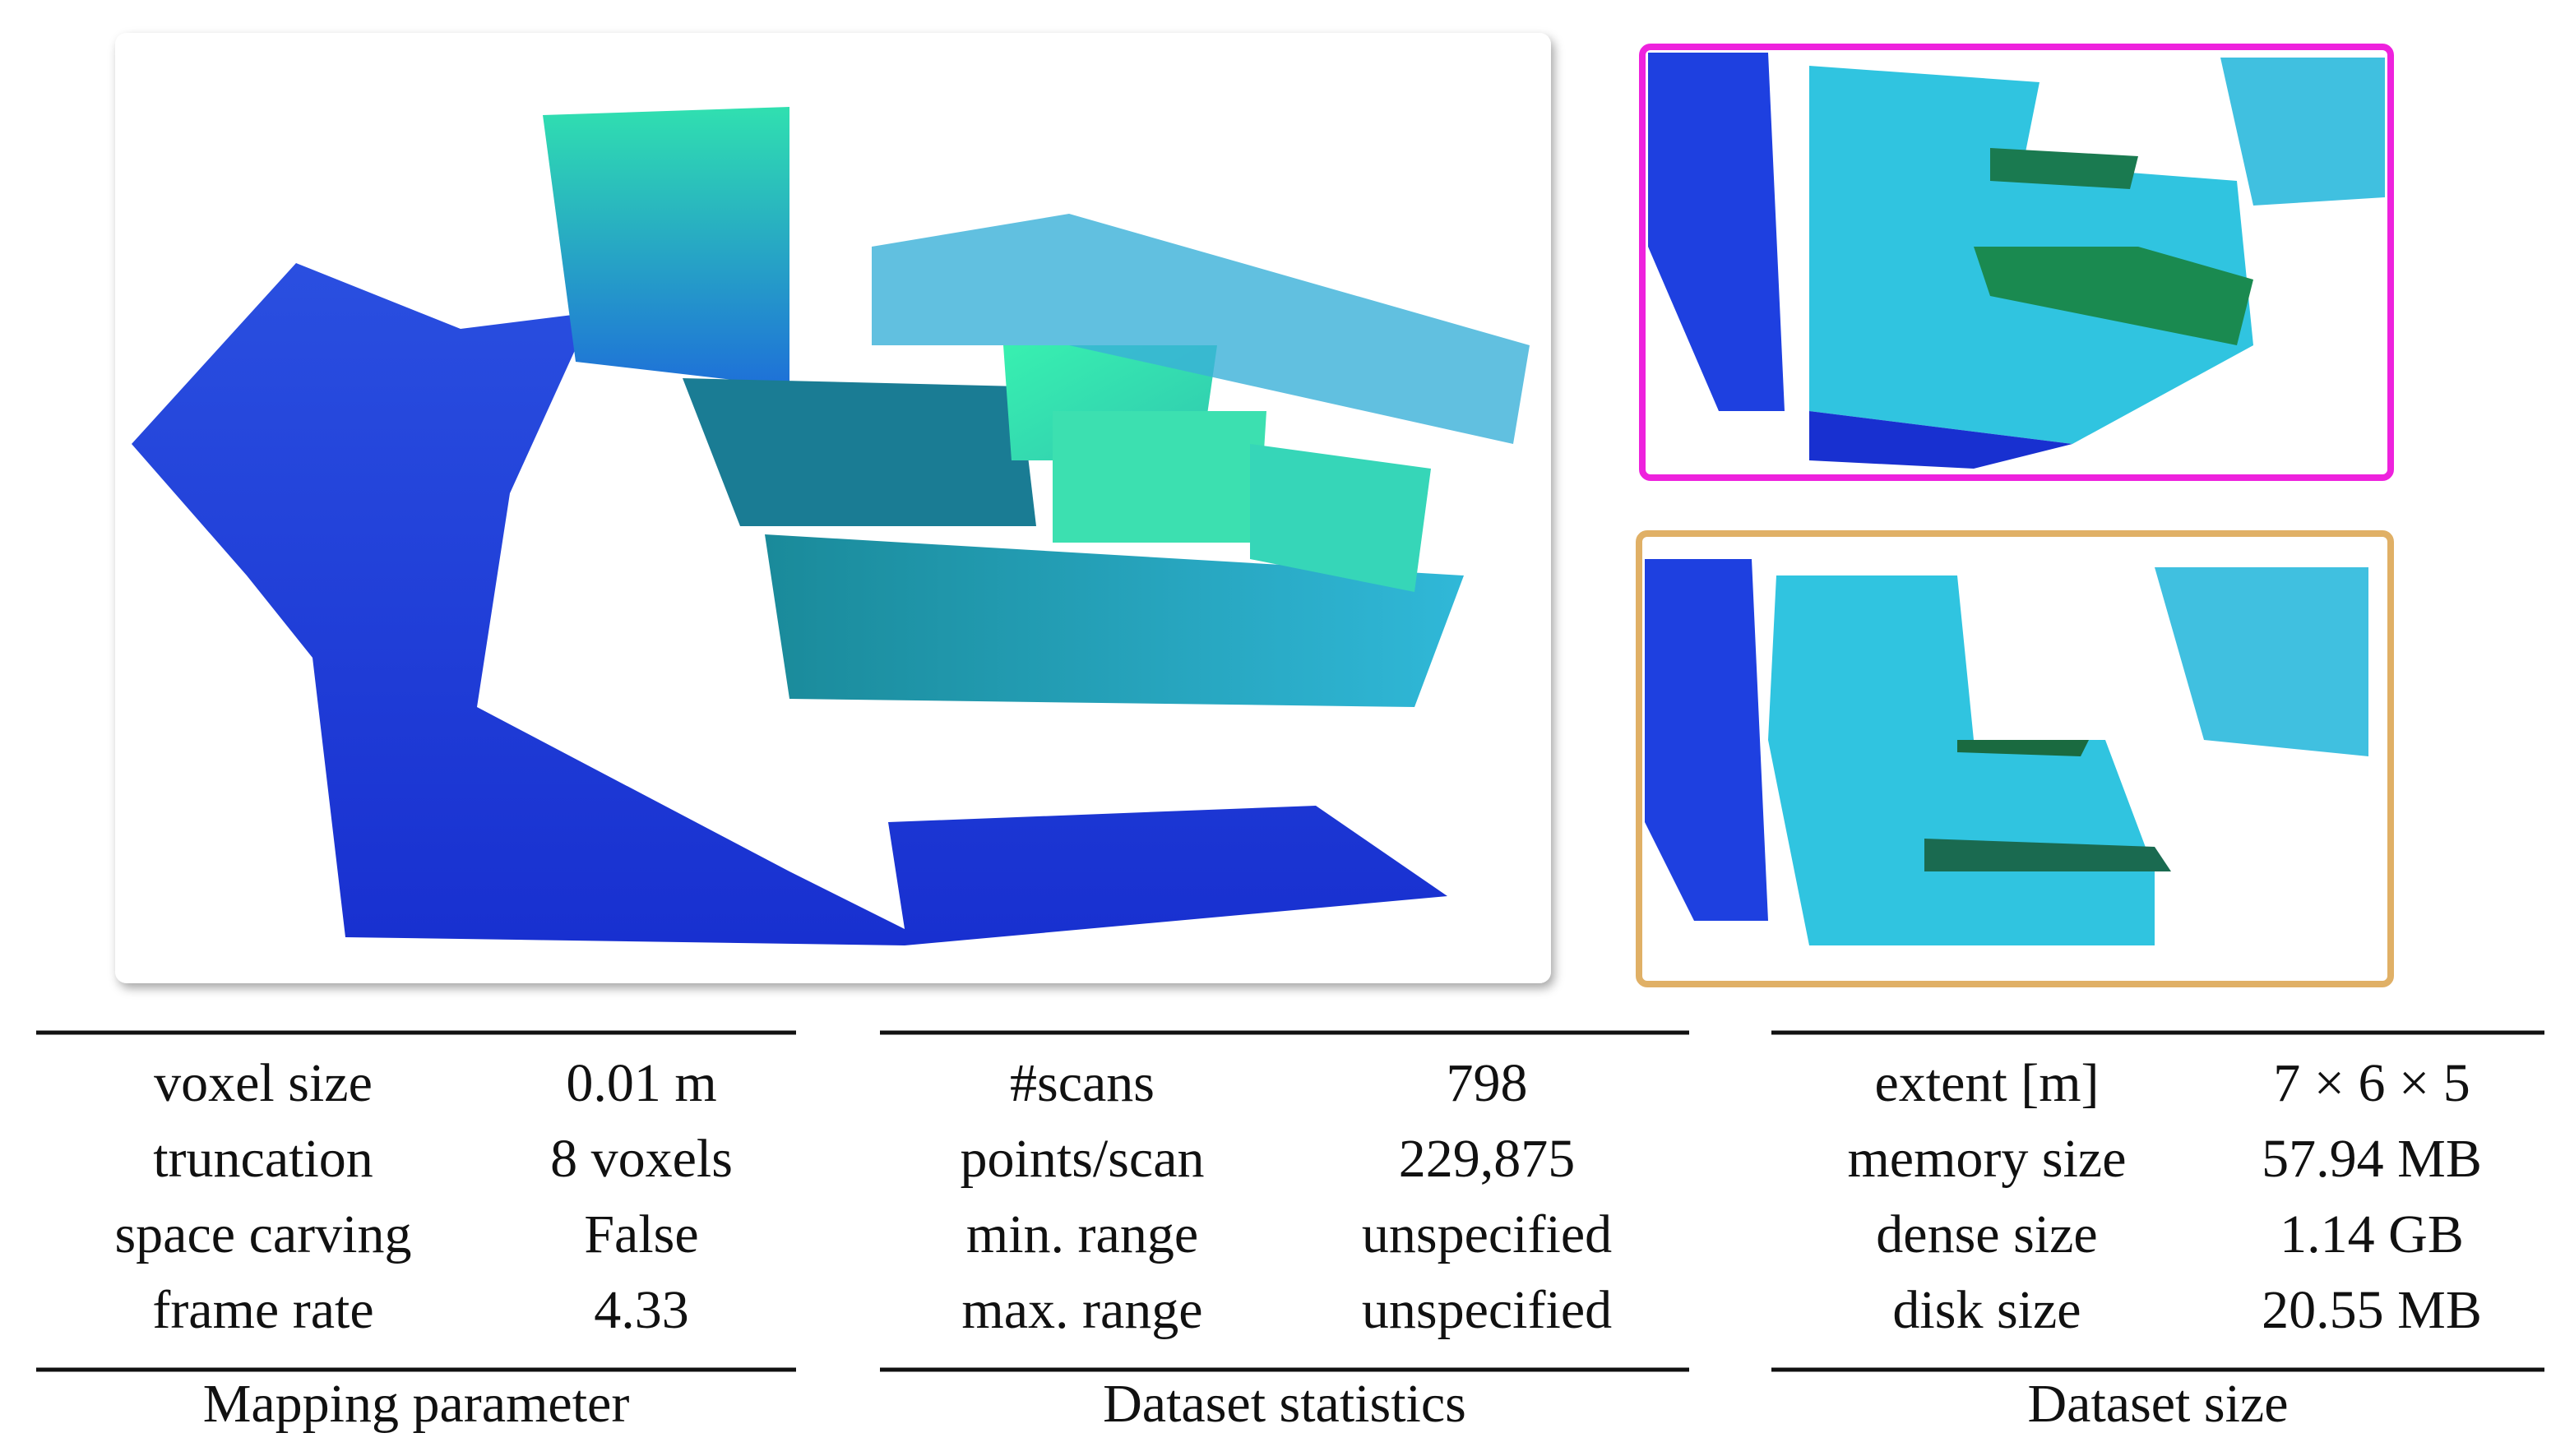 The width and height of the screenshot is (2565, 1456). What do you see at coordinates (264, 1234) in the screenshot?
I see `row-label: space carving` at bounding box center [264, 1234].